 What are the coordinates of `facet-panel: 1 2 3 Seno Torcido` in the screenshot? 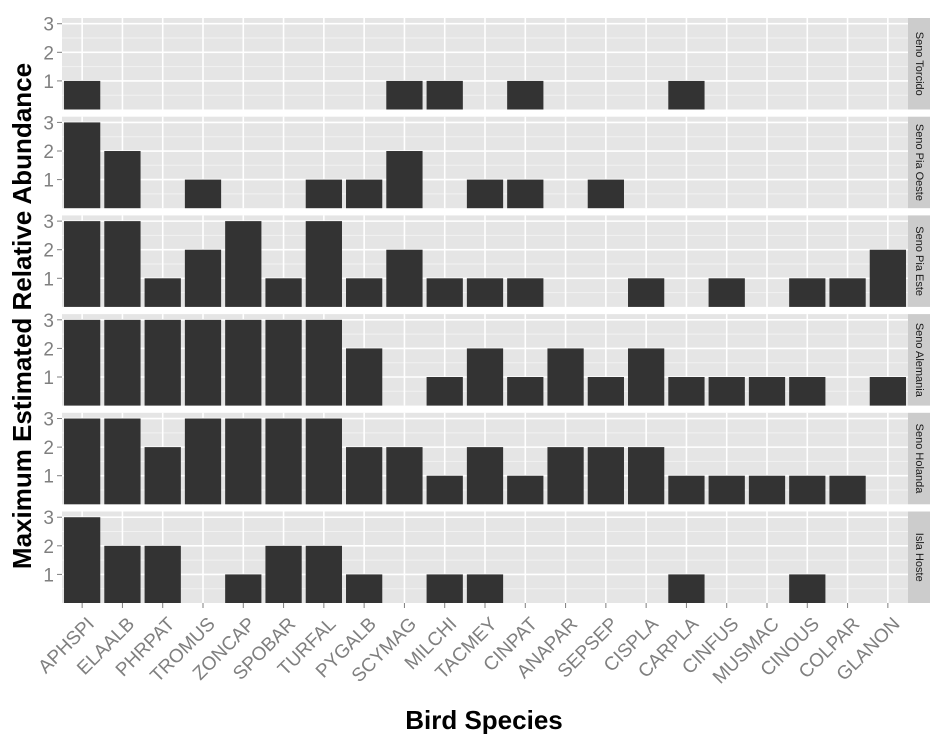 It's located at (486, 62).